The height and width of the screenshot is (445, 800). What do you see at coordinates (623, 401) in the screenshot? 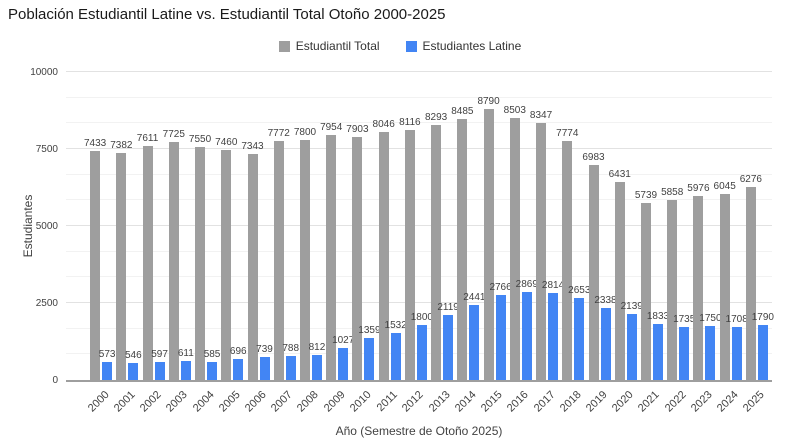
I see `x-tick-label: 2020` at bounding box center [623, 401].